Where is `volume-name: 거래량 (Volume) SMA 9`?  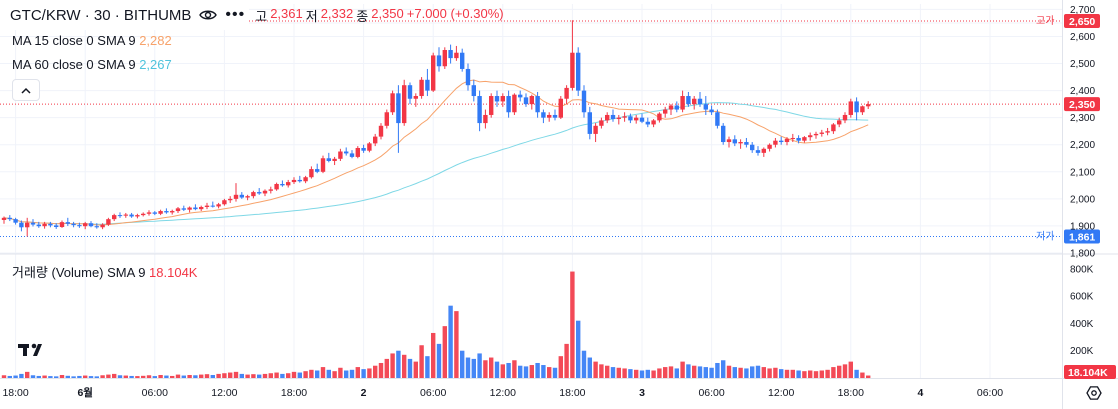 volume-name: 거래량 (Volume) SMA 9 is located at coordinates (79, 272).